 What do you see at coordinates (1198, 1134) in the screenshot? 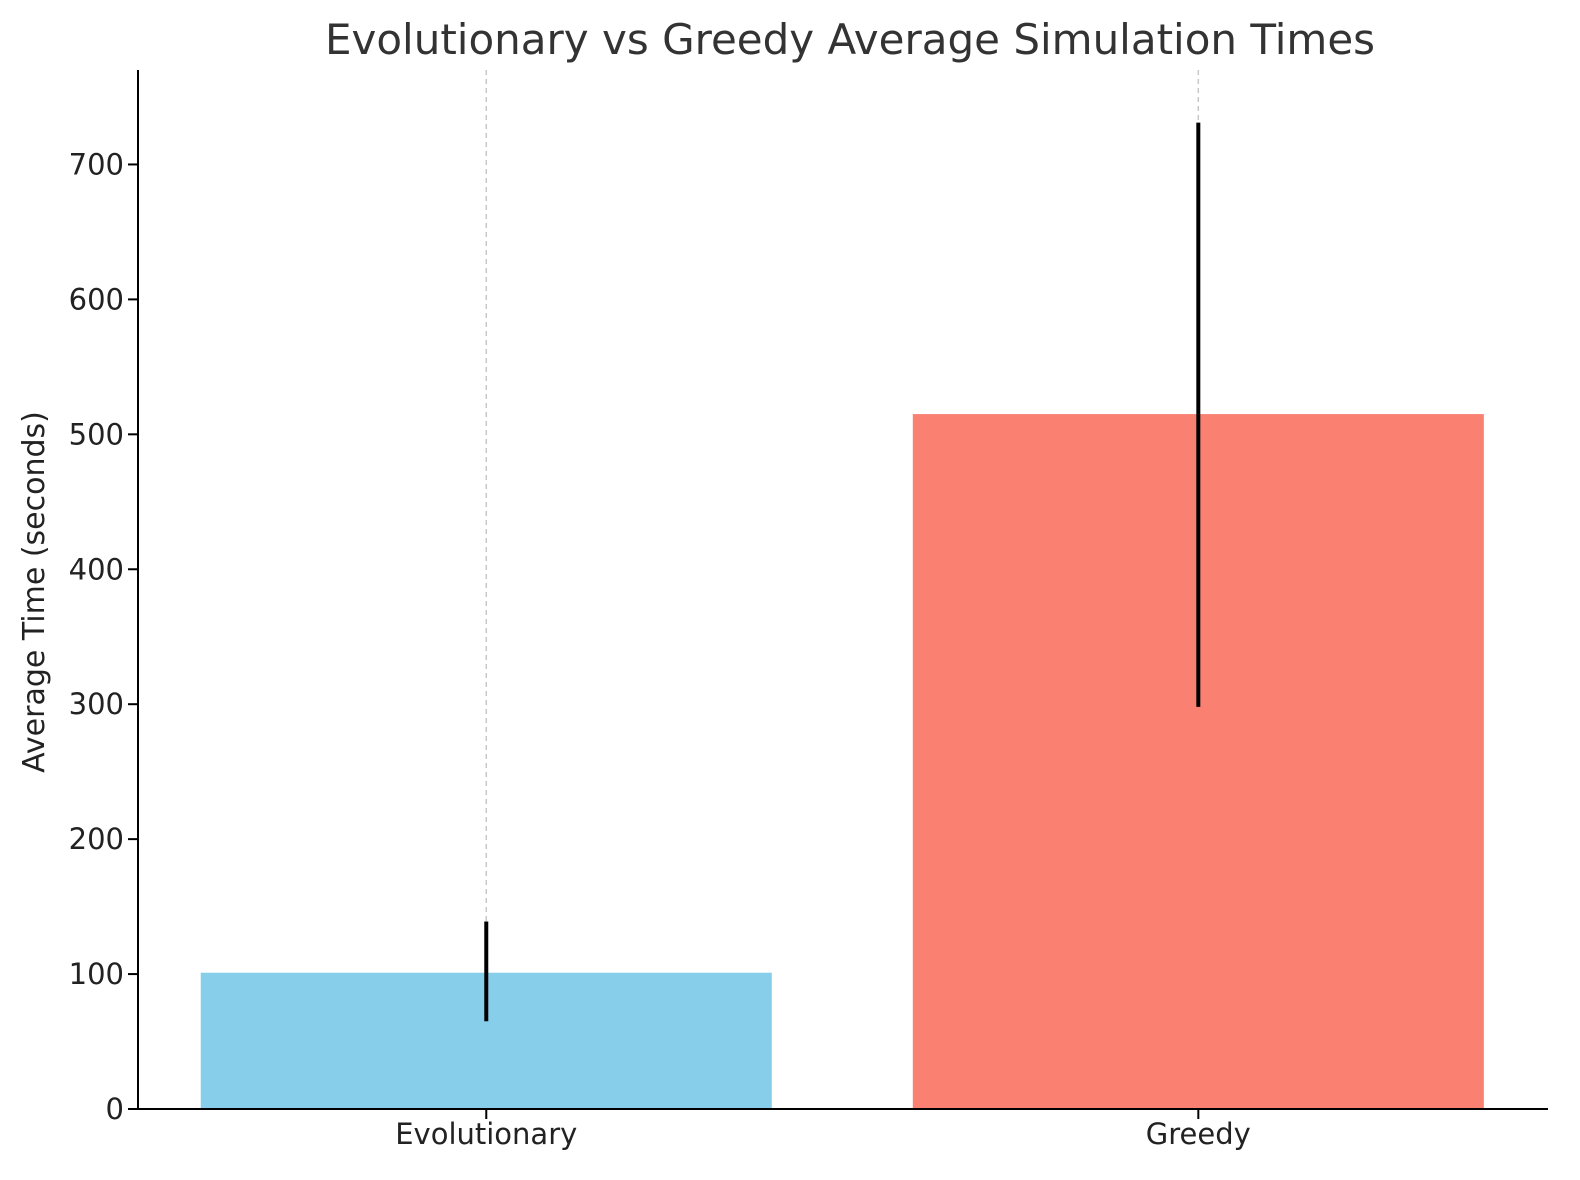
I see `x-tick-label: Greedy` at bounding box center [1198, 1134].